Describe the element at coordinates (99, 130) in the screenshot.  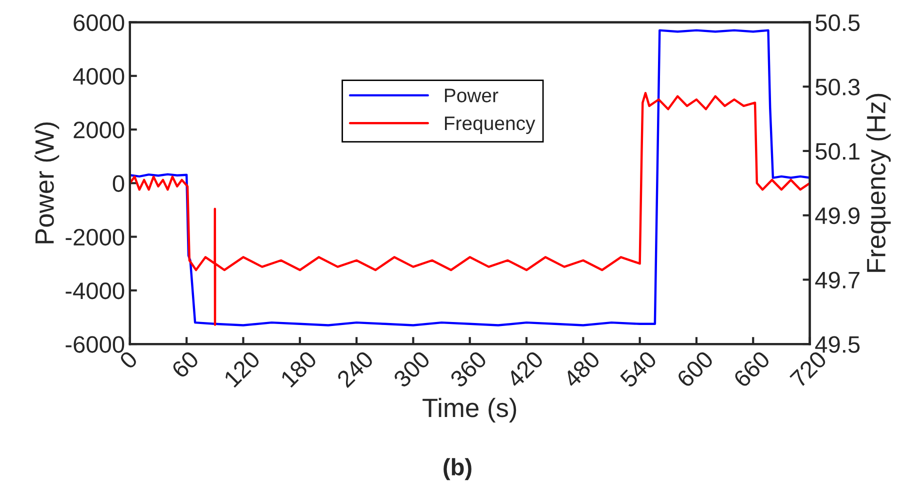
I see `y-tick-label: 2000` at that location.